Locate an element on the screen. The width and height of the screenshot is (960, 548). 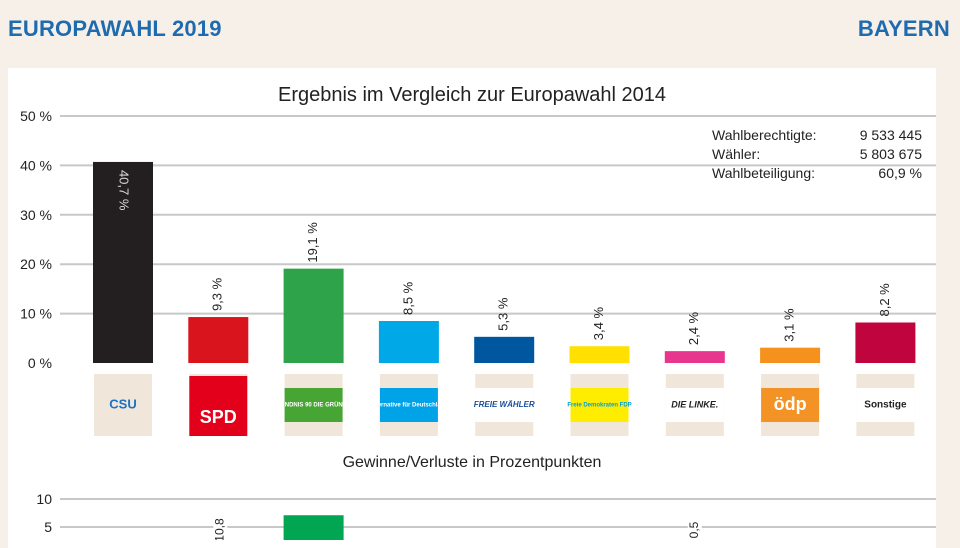
change-label: 0,5 is located at coordinates (694, 529).